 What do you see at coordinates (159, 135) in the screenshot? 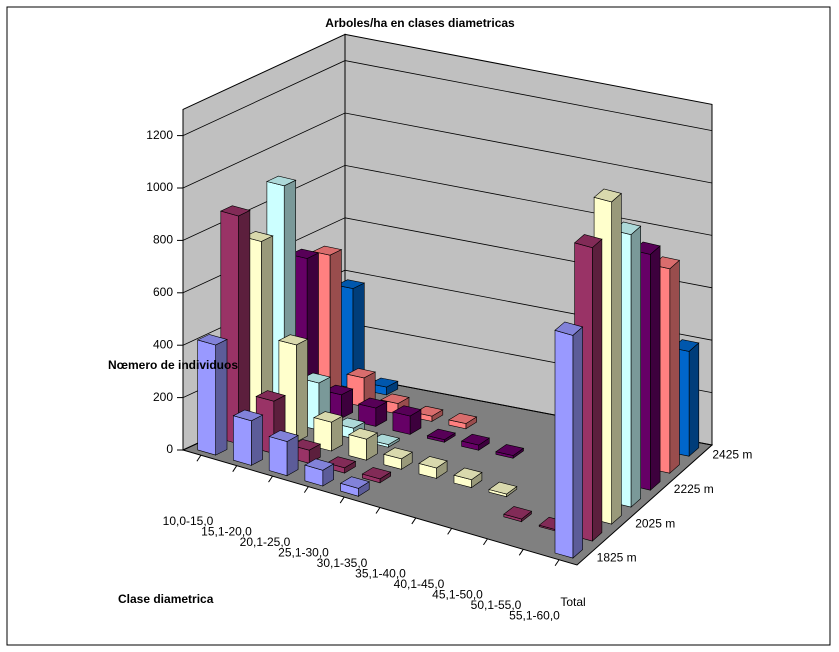
I see `y-tick-label: 1200` at bounding box center [159, 135].